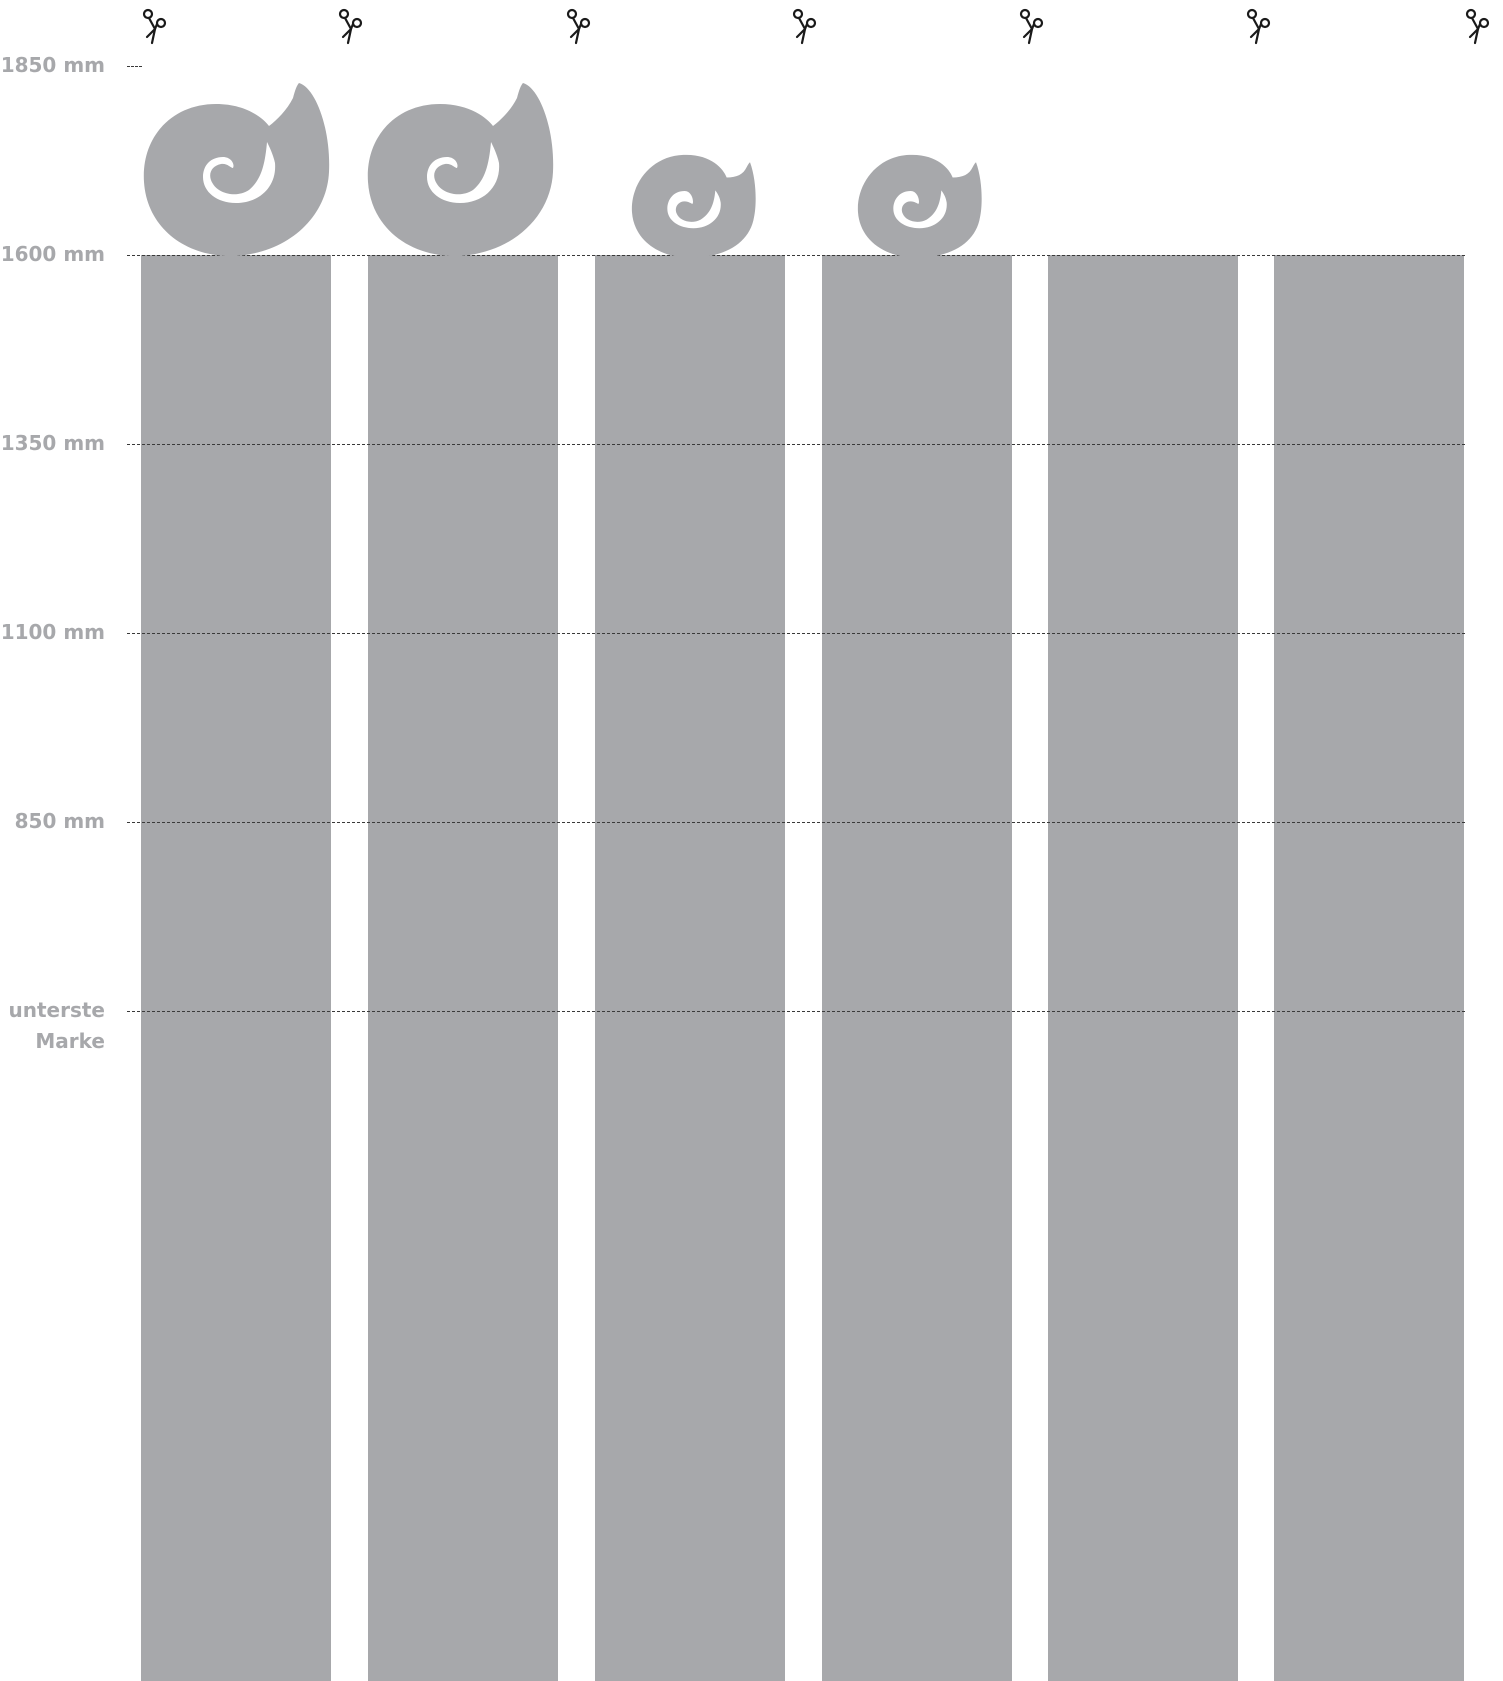  Describe the element at coordinates (134, 66) in the screenshot. I see `mark-1850-line` at that location.